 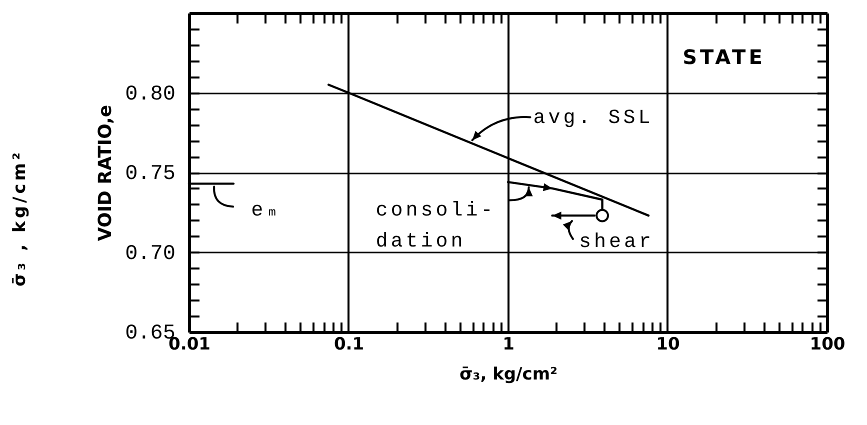 I want to click on annotation: shear, so click(x=616, y=242).